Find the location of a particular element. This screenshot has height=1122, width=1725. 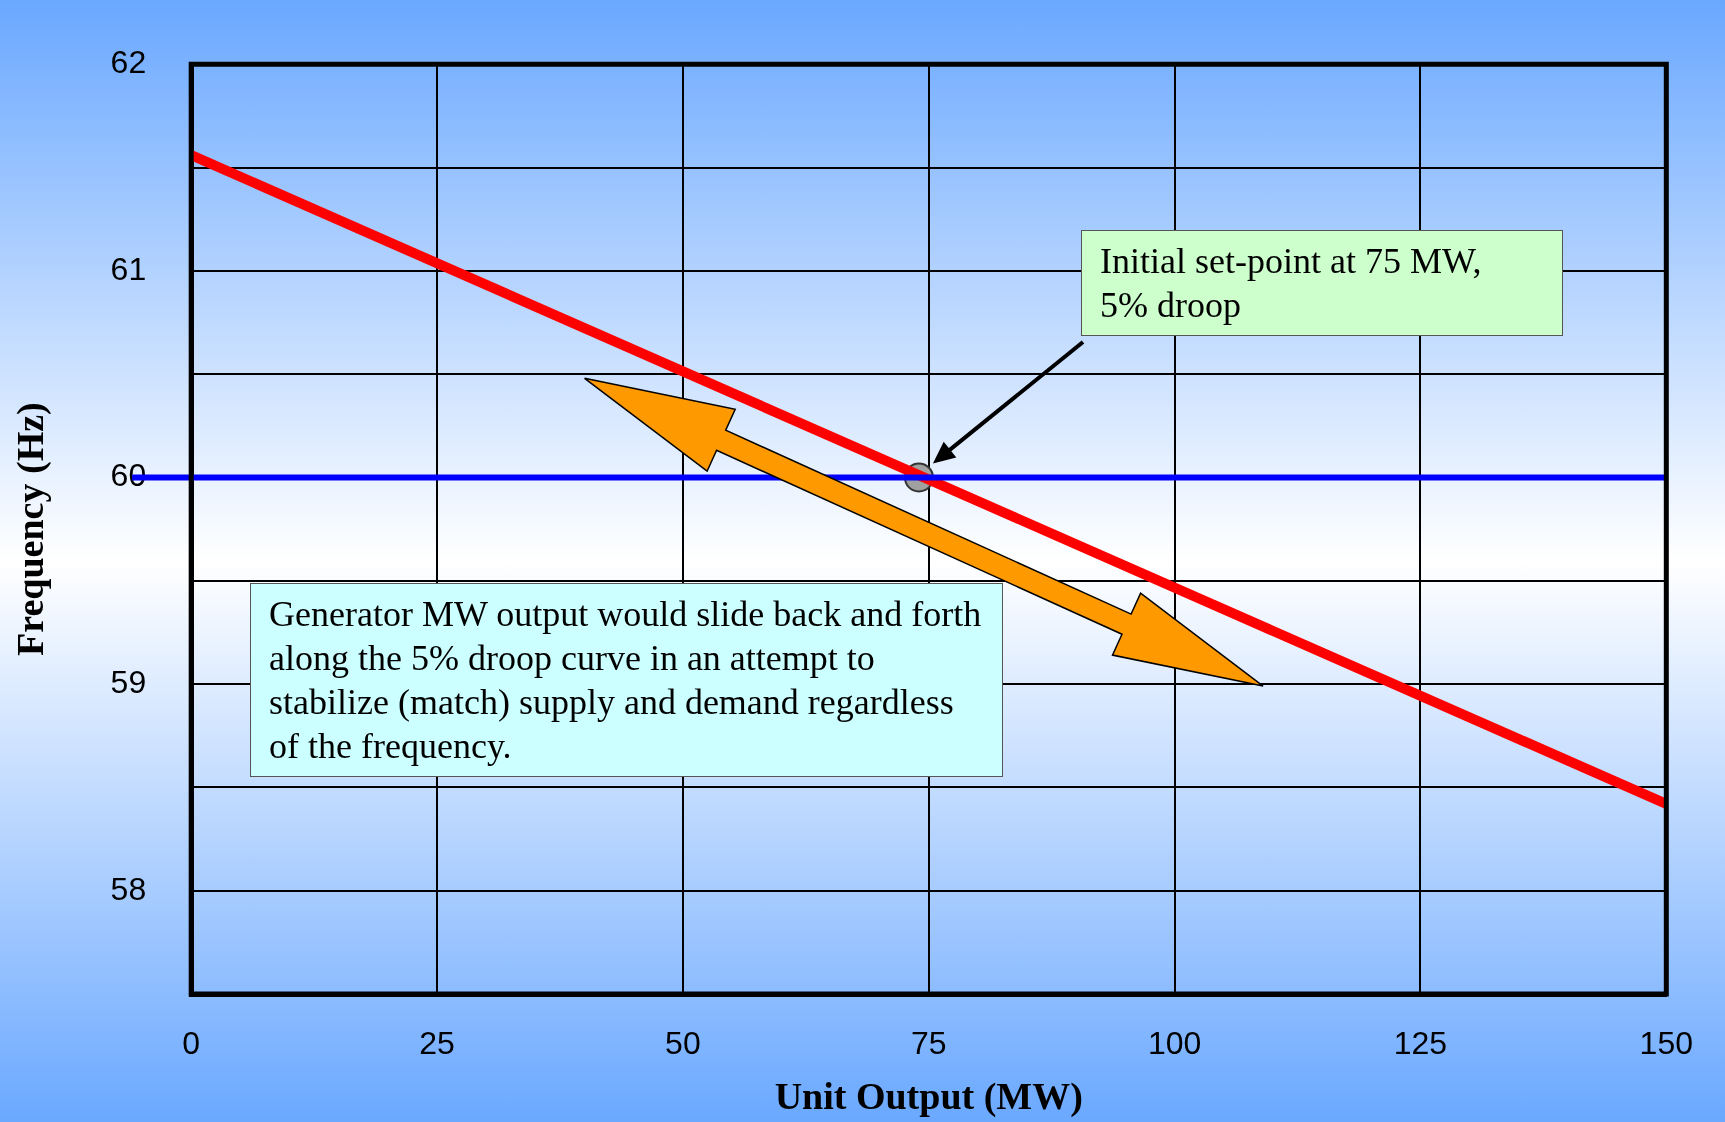

x-axis-title: Unit Output (MW) is located at coordinates (928, 1097).